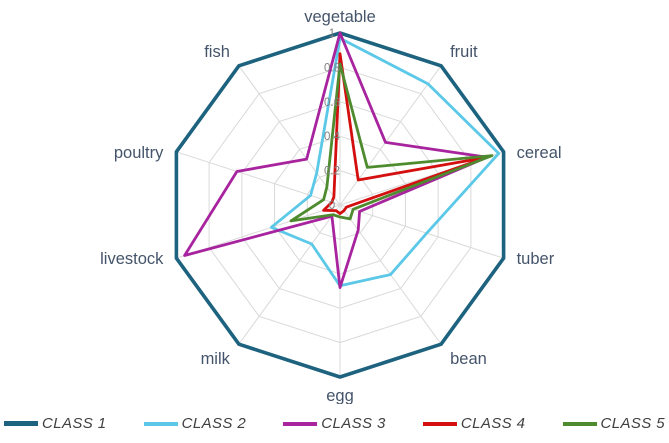  Describe the element at coordinates (217, 52) in the screenshot. I see `axis-label-fish: fish` at that location.